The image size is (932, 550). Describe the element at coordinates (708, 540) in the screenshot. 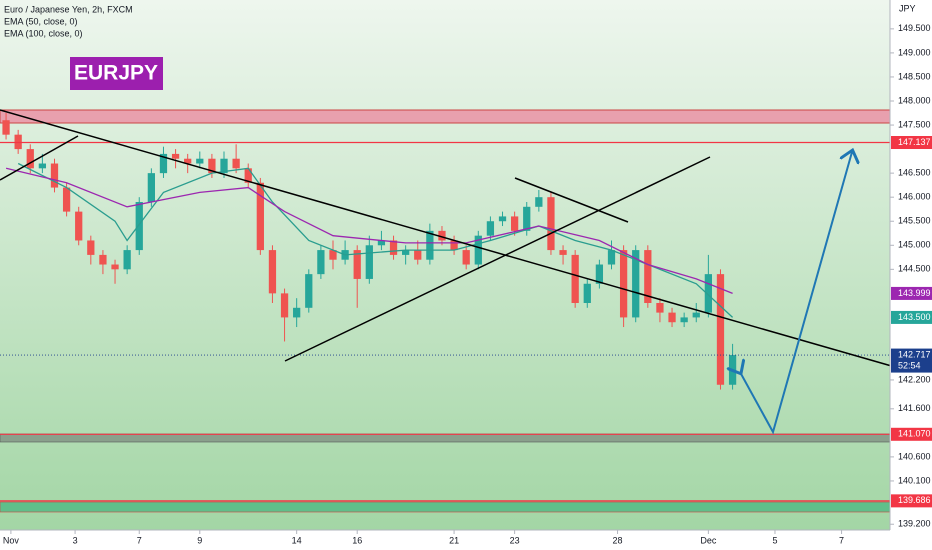

I see `x-tick-label: Dec` at that location.